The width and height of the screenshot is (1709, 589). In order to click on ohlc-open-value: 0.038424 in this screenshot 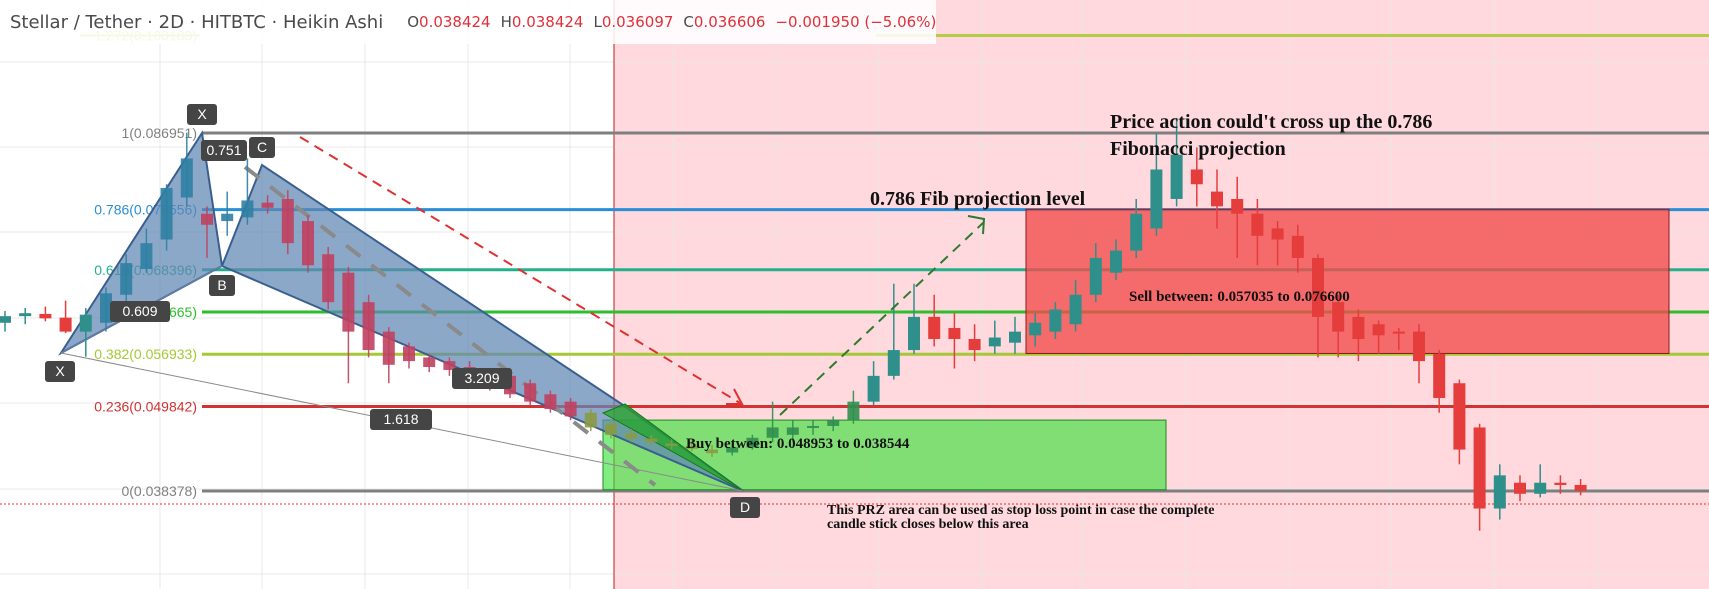, I will do `click(455, 22)`.